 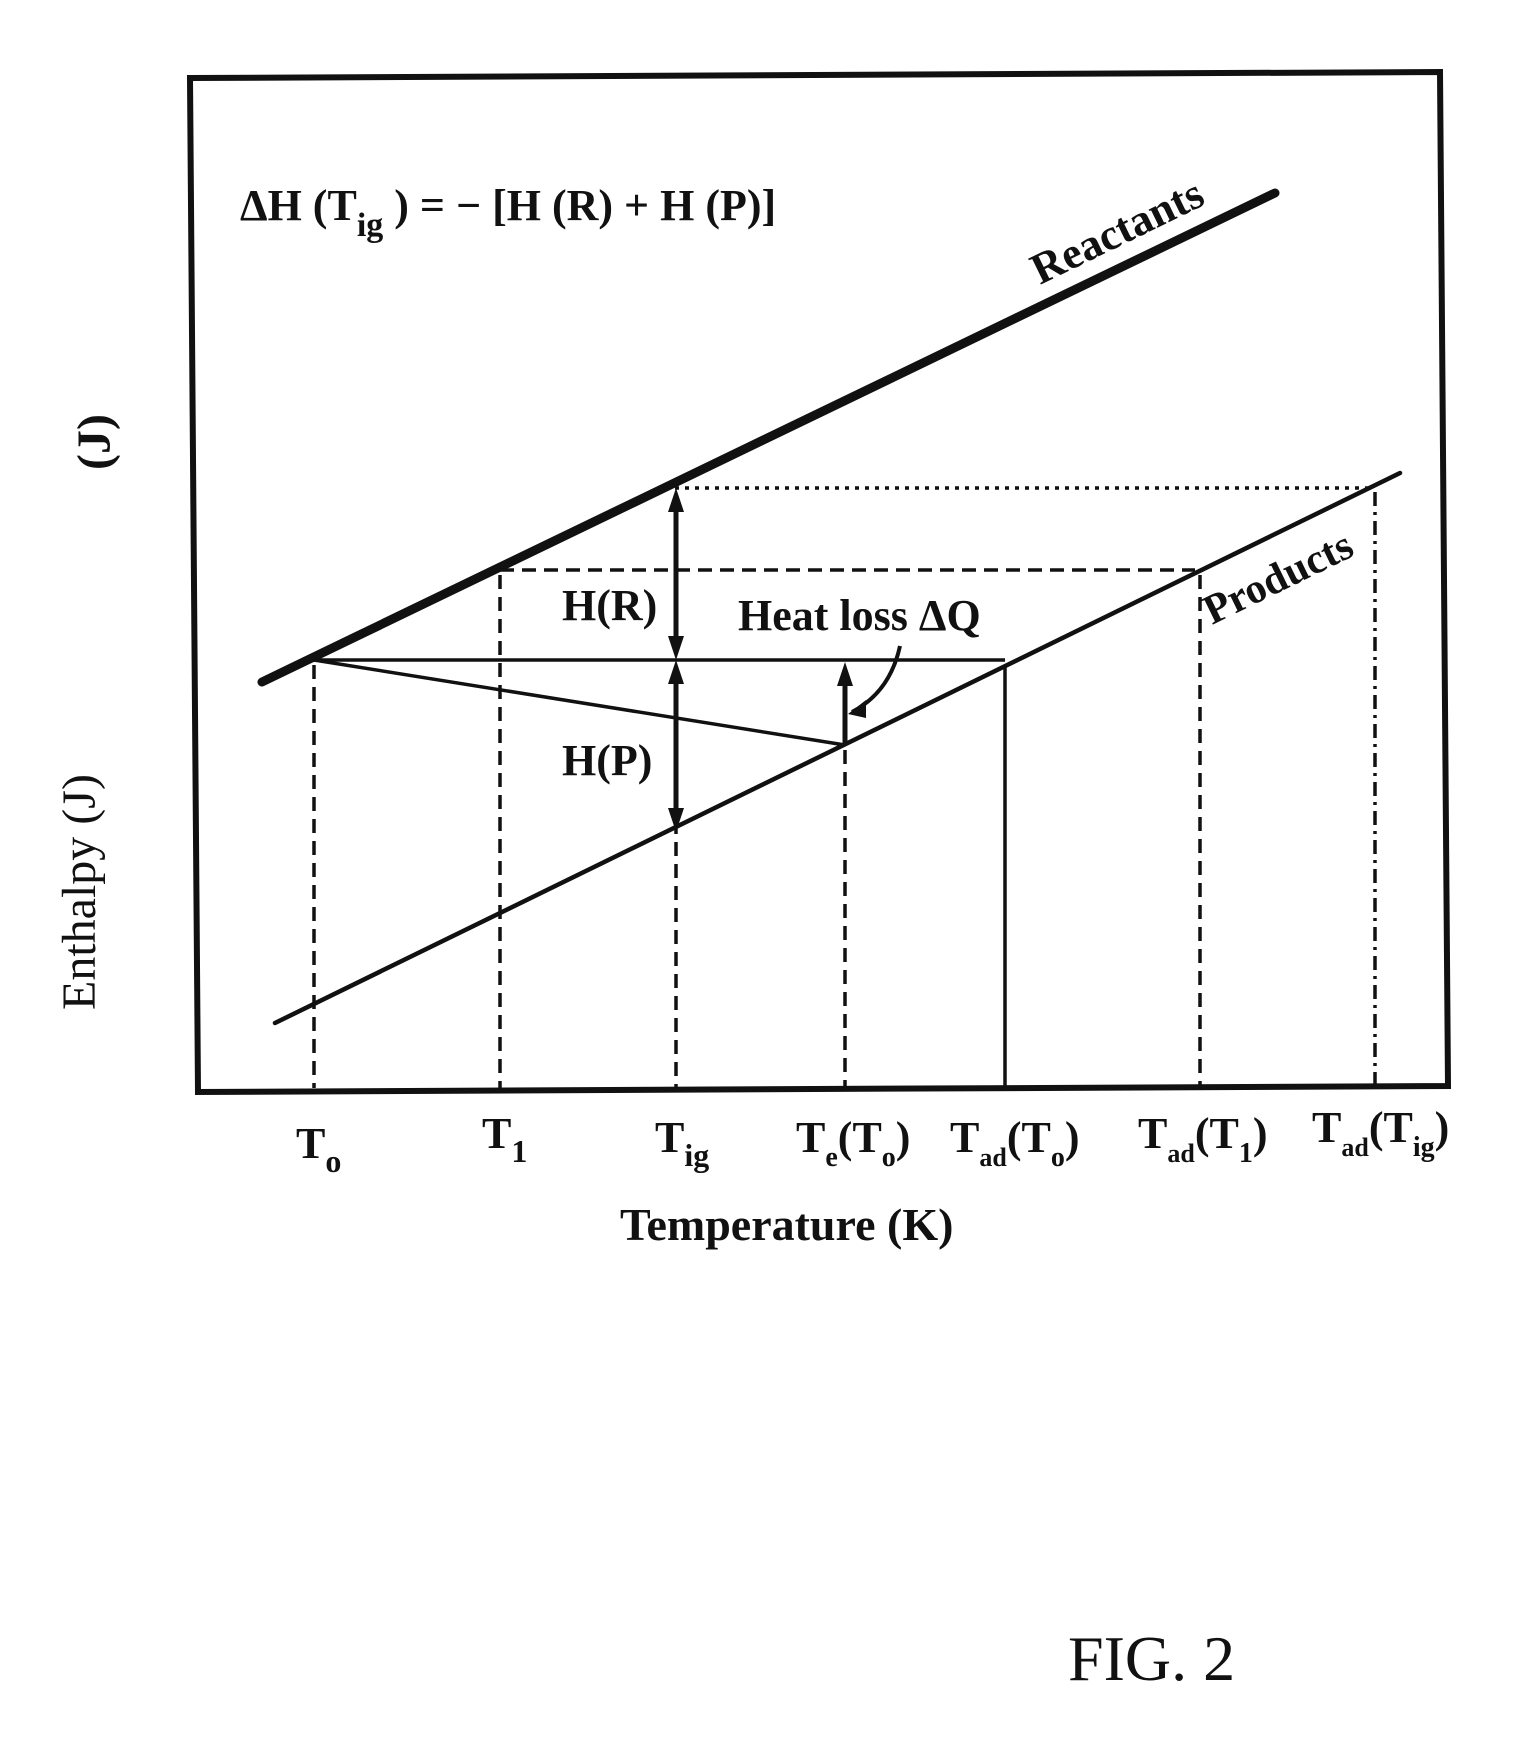 What do you see at coordinates (786, 1224) in the screenshot?
I see `x-axis-label: Temperature (K)` at bounding box center [786, 1224].